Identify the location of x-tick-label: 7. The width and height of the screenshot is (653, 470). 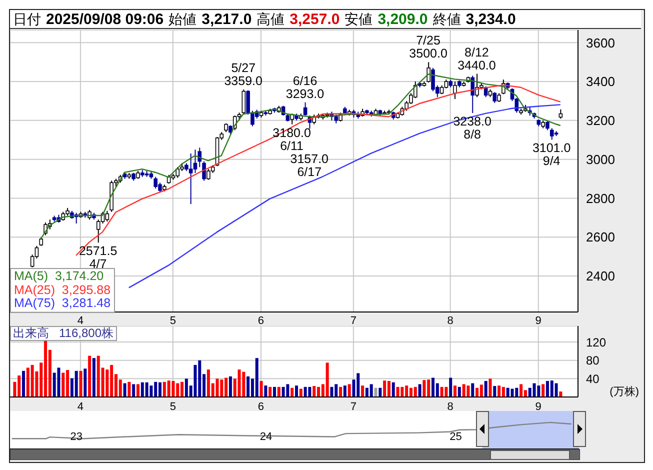
(353, 406).